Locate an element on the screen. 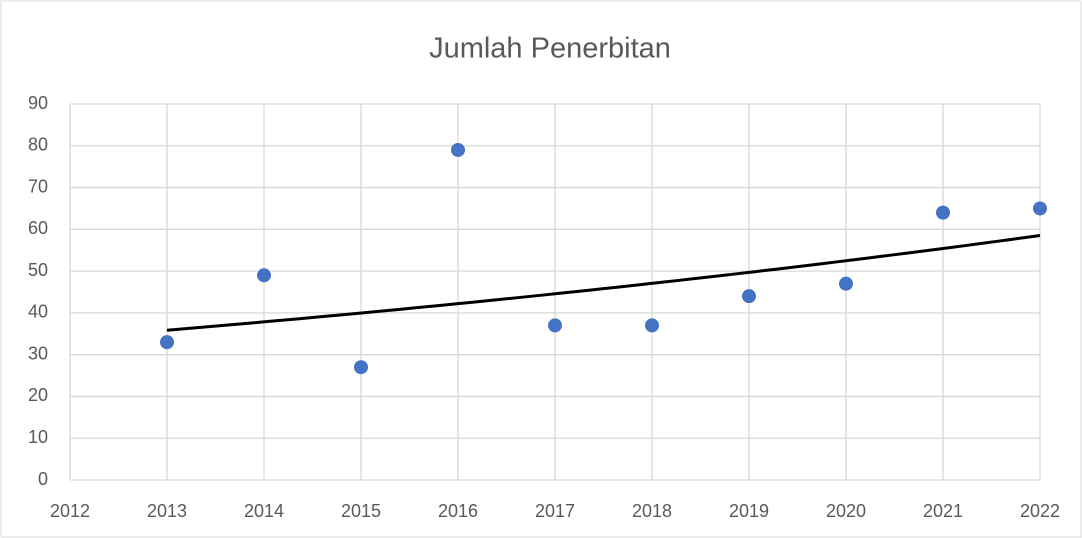 The image size is (1082, 538). x-tick-label: 2015 is located at coordinates (361, 511).